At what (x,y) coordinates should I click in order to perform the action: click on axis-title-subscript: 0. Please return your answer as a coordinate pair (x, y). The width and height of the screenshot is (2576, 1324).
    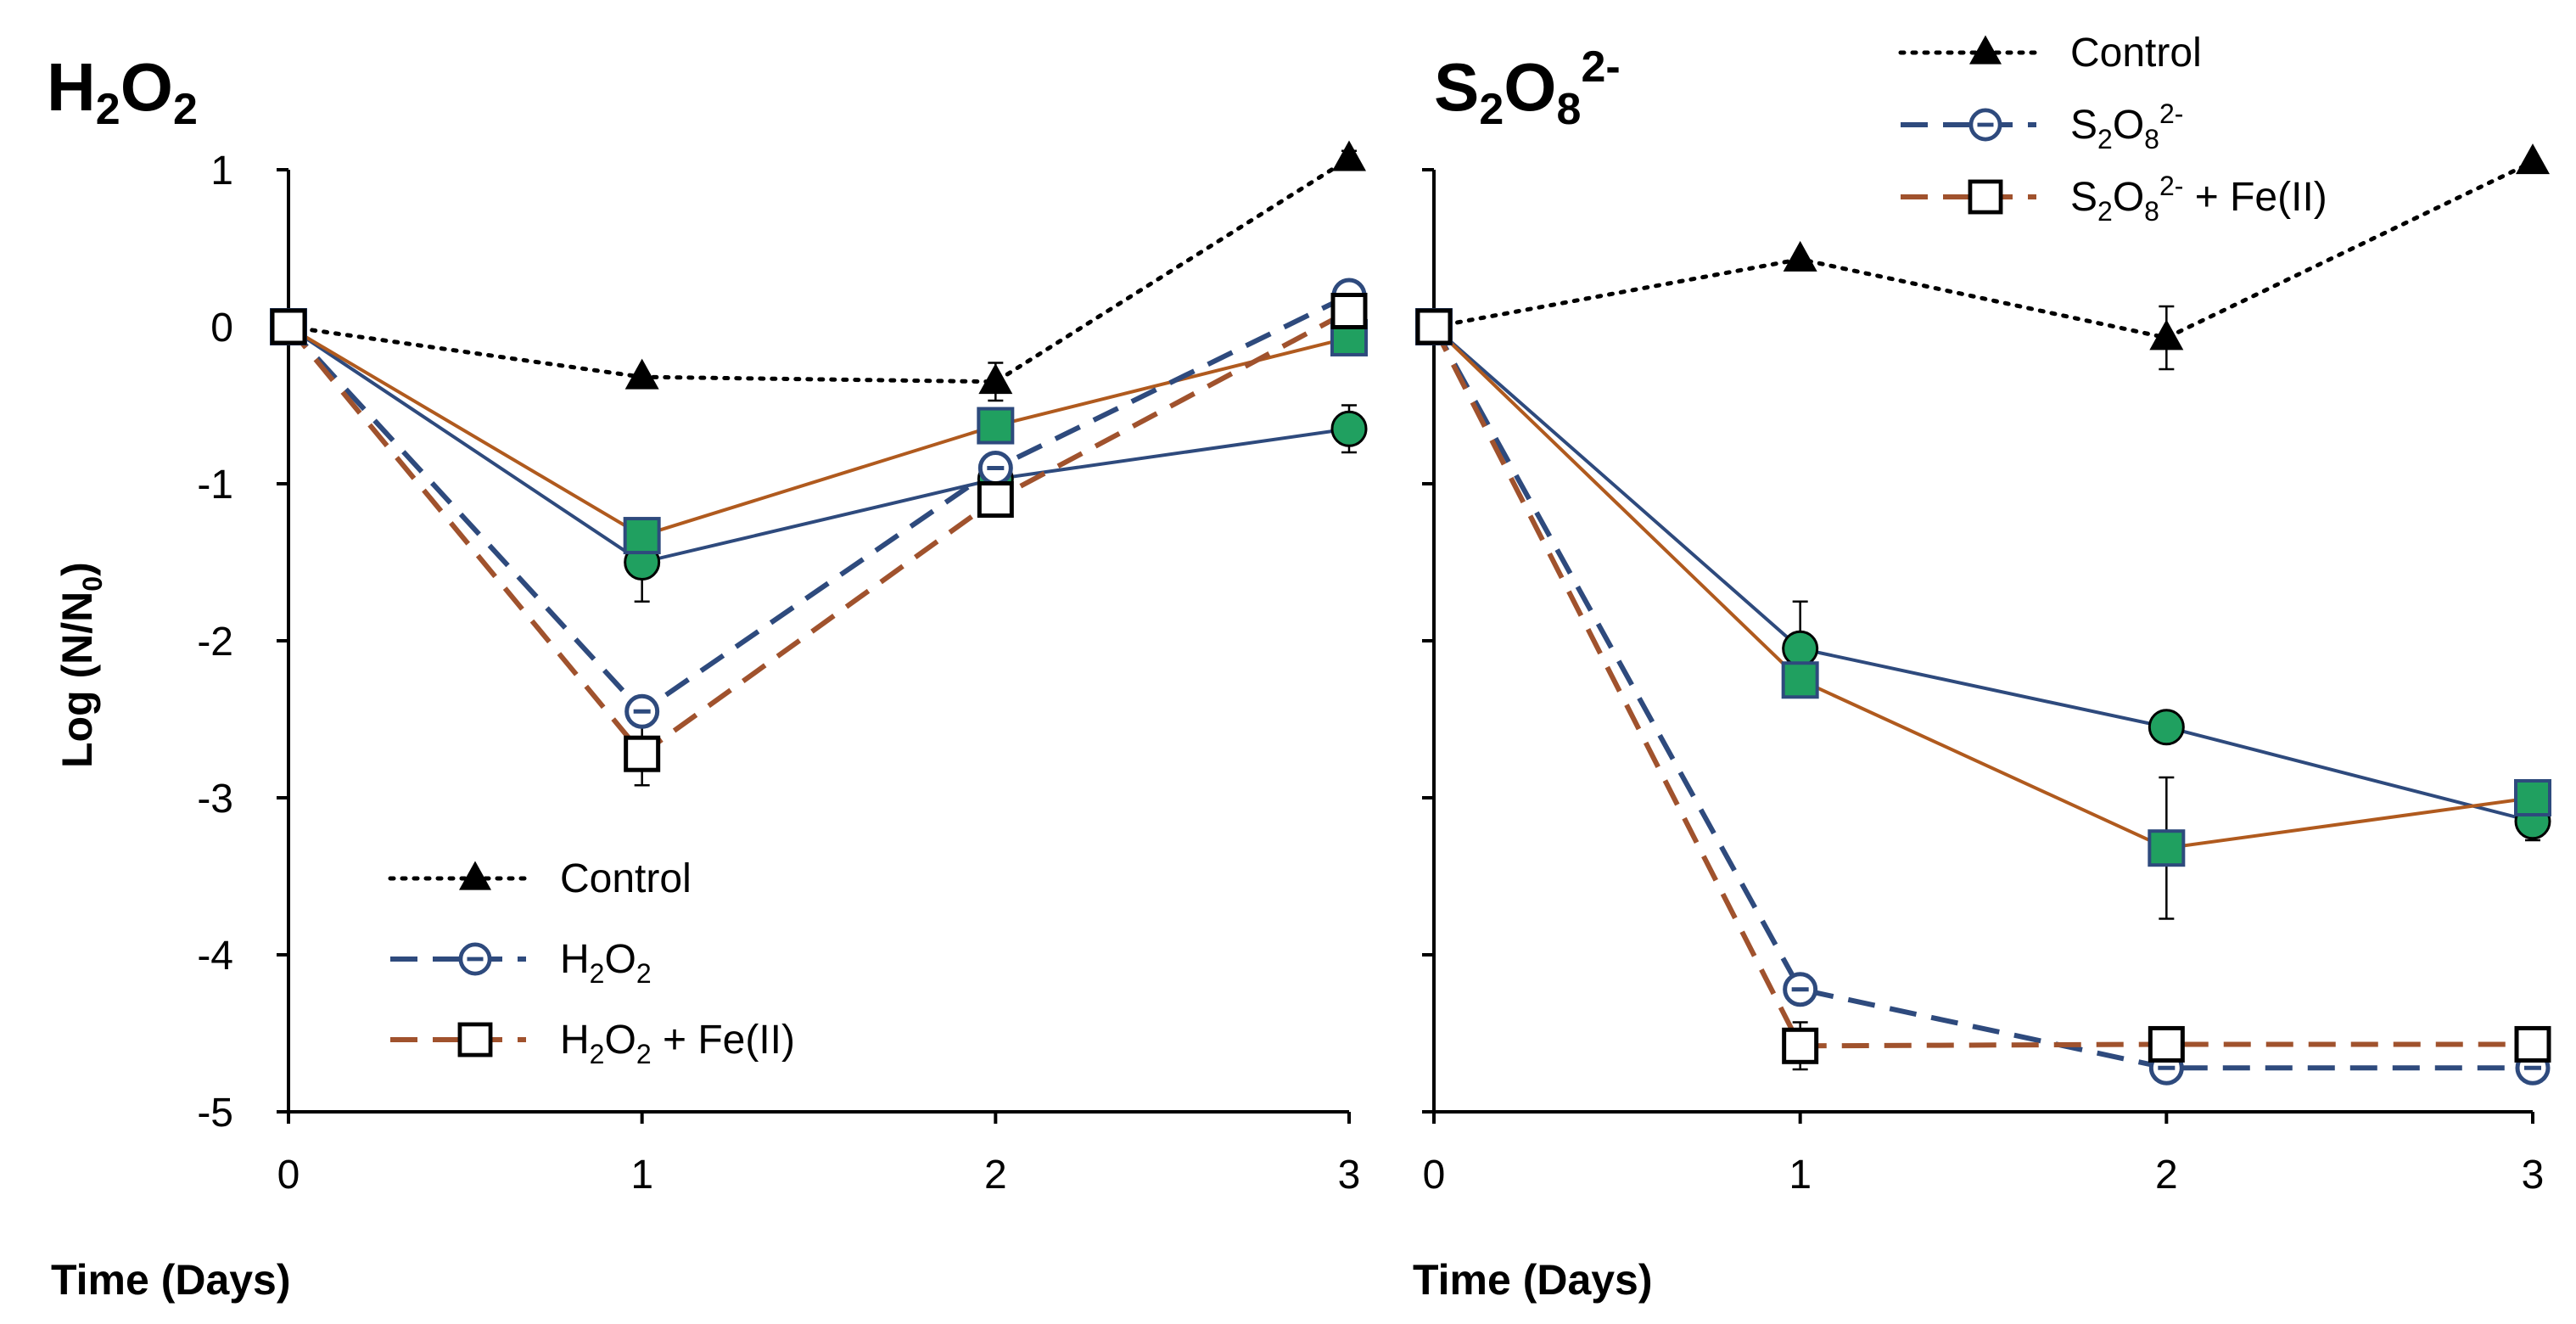
    Looking at the image, I should click on (92, 584).